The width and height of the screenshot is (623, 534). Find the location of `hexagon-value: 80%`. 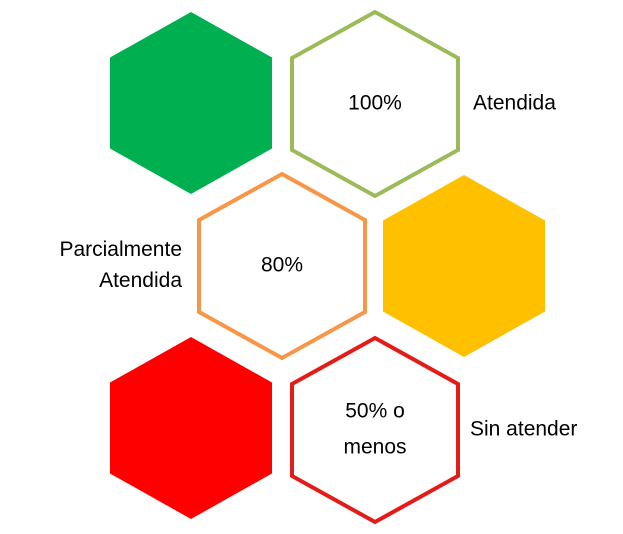

hexagon-value: 80% is located at coordinates (282, 265).